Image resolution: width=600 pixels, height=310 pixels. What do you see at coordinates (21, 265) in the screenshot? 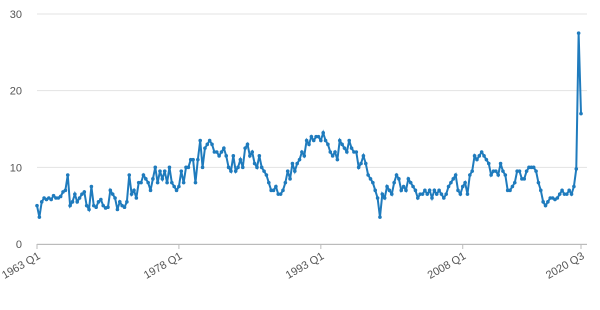
I see `x-tick-label: 1963 Q1` at bounding box center [21, 265].